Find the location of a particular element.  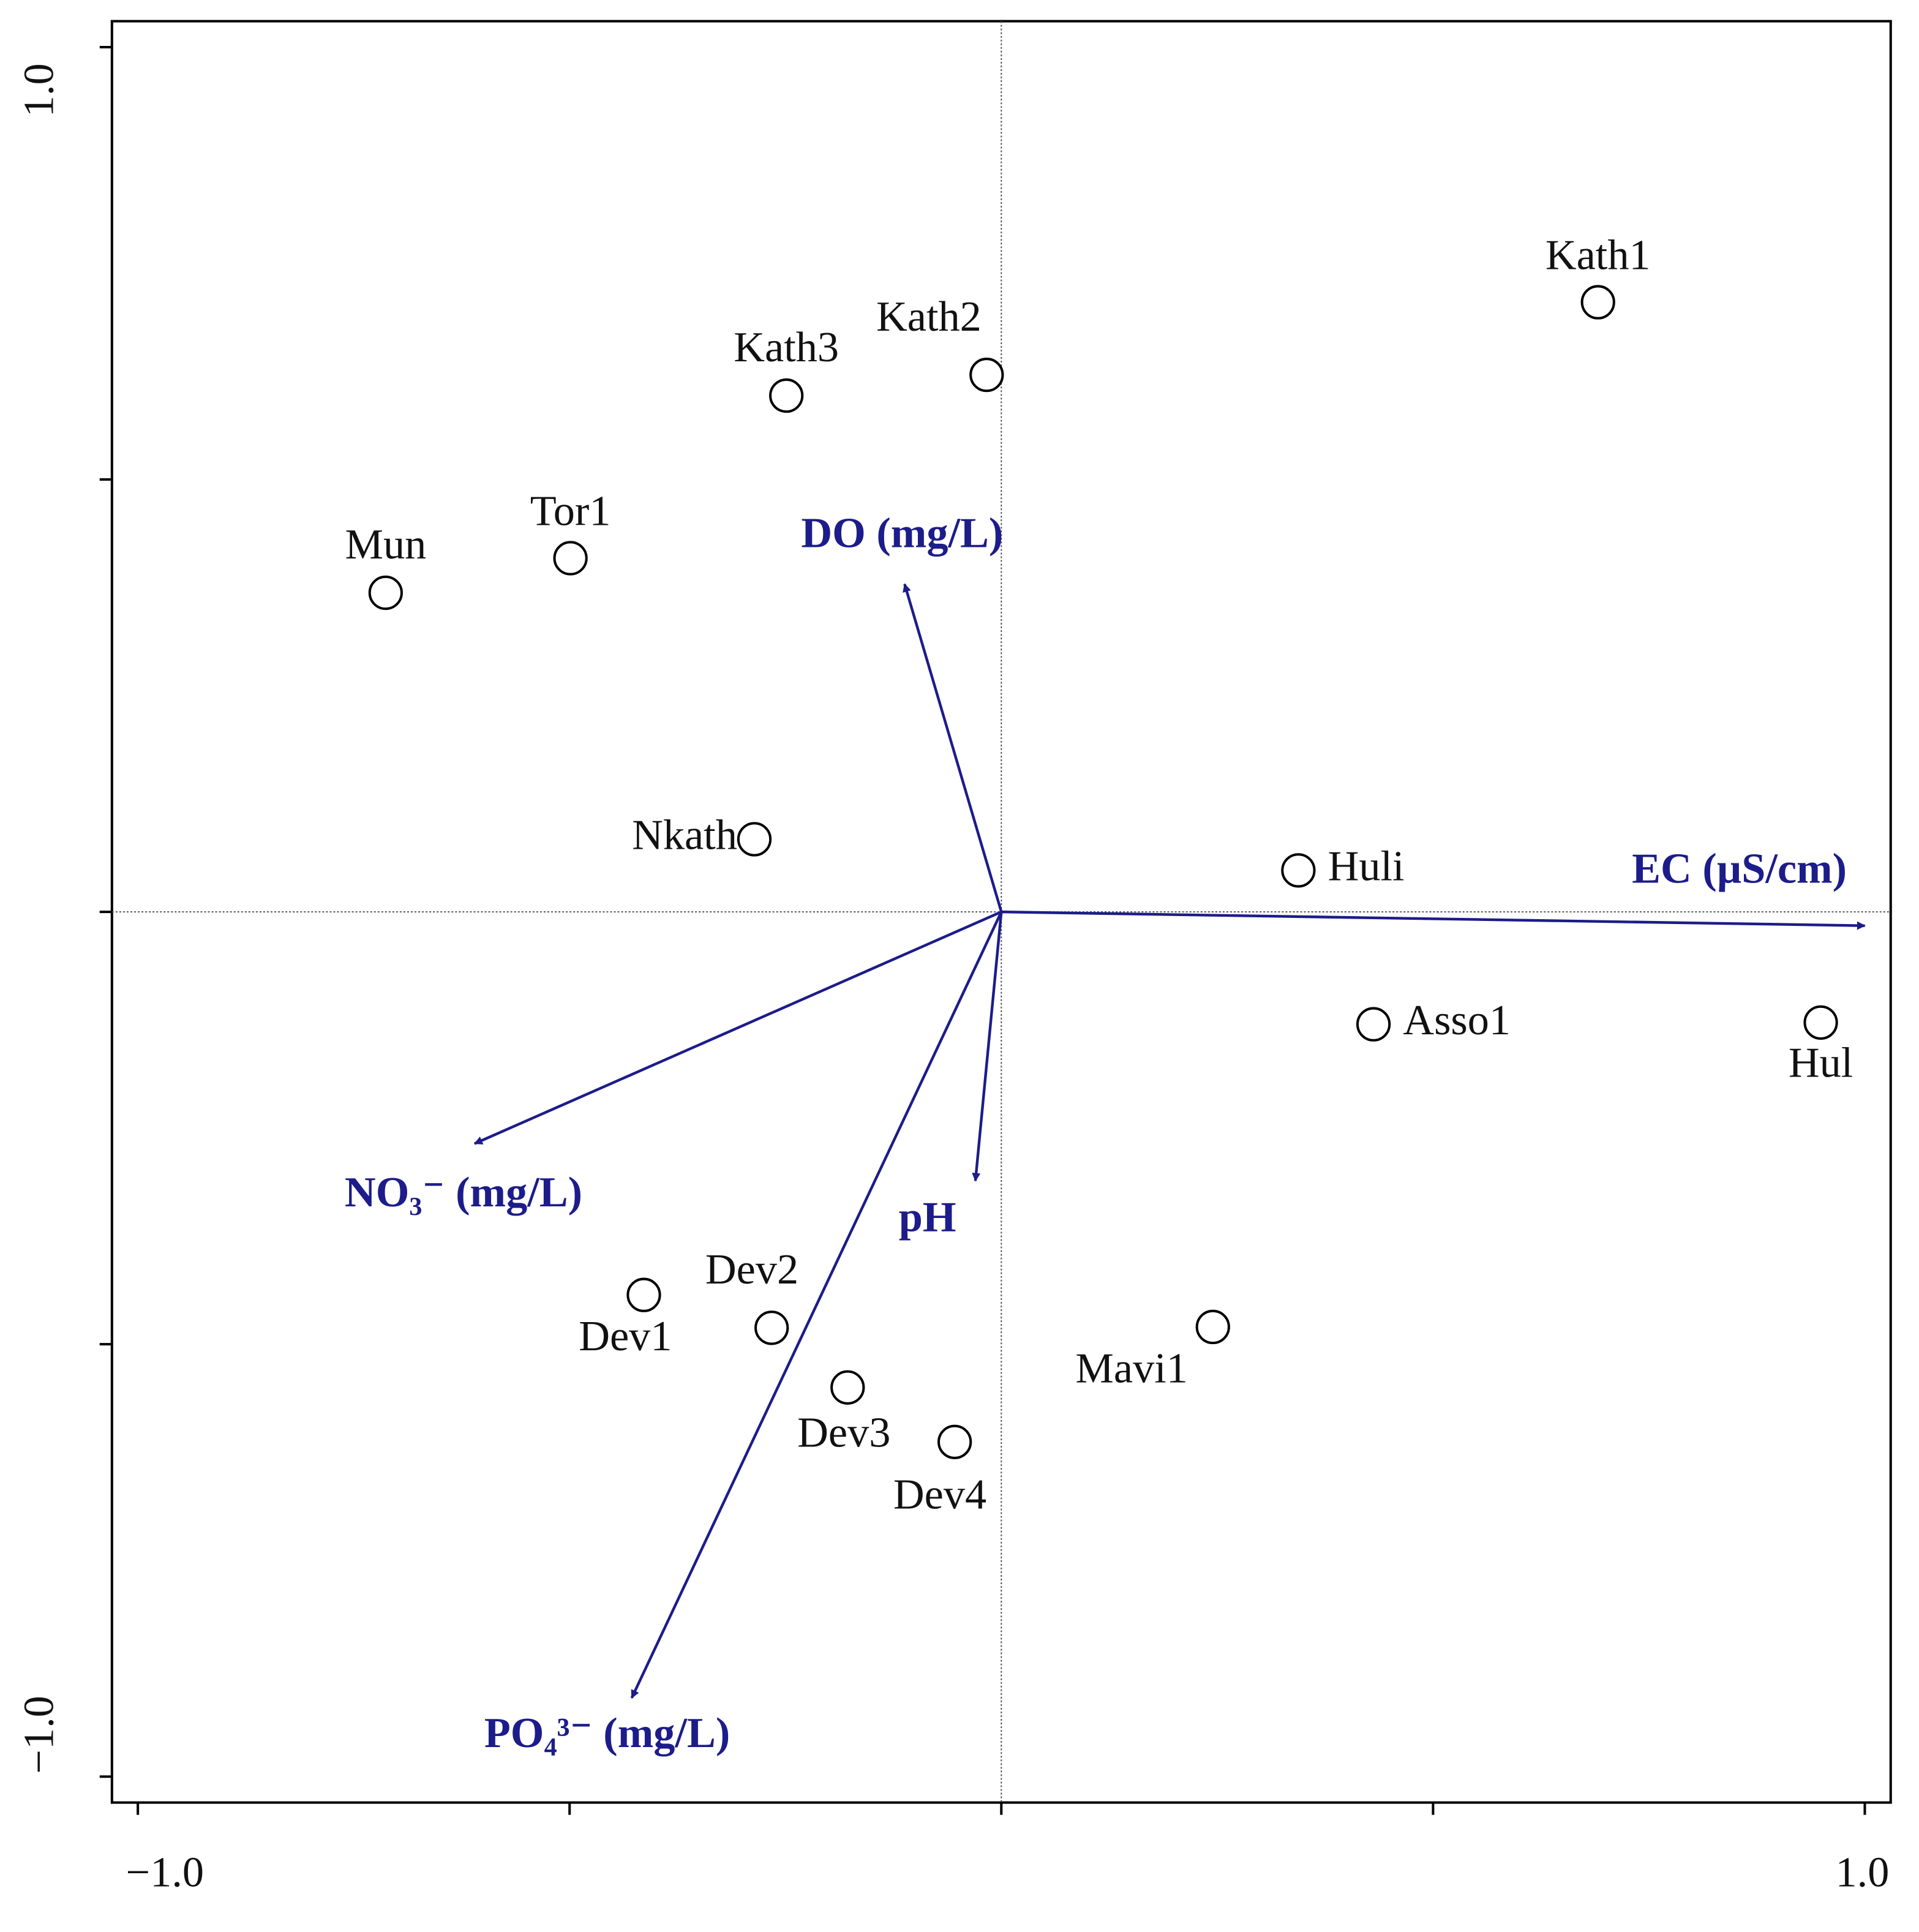

y-tick-label: 1.0 is located at coordinates (38, 90).